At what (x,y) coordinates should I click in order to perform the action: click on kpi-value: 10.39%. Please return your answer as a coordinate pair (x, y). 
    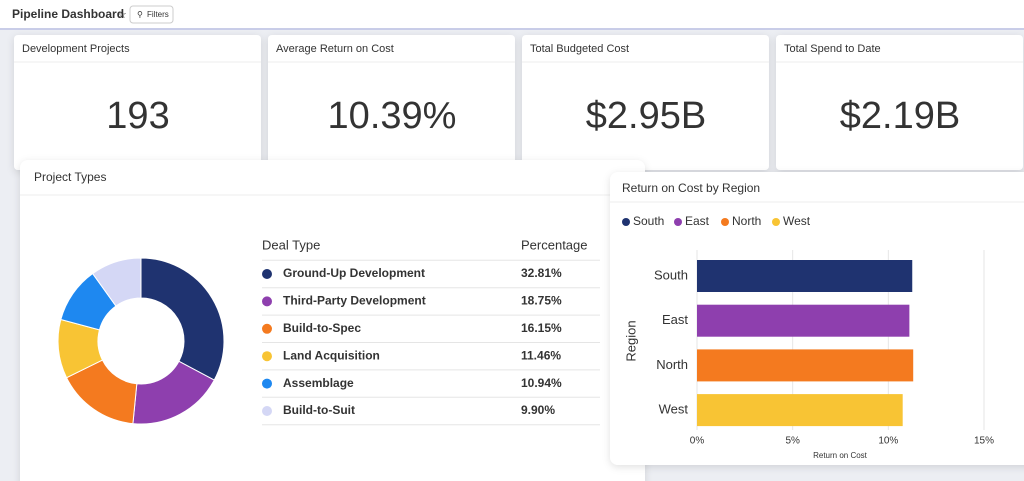
    Looking at the image, I should click on (392, 116).